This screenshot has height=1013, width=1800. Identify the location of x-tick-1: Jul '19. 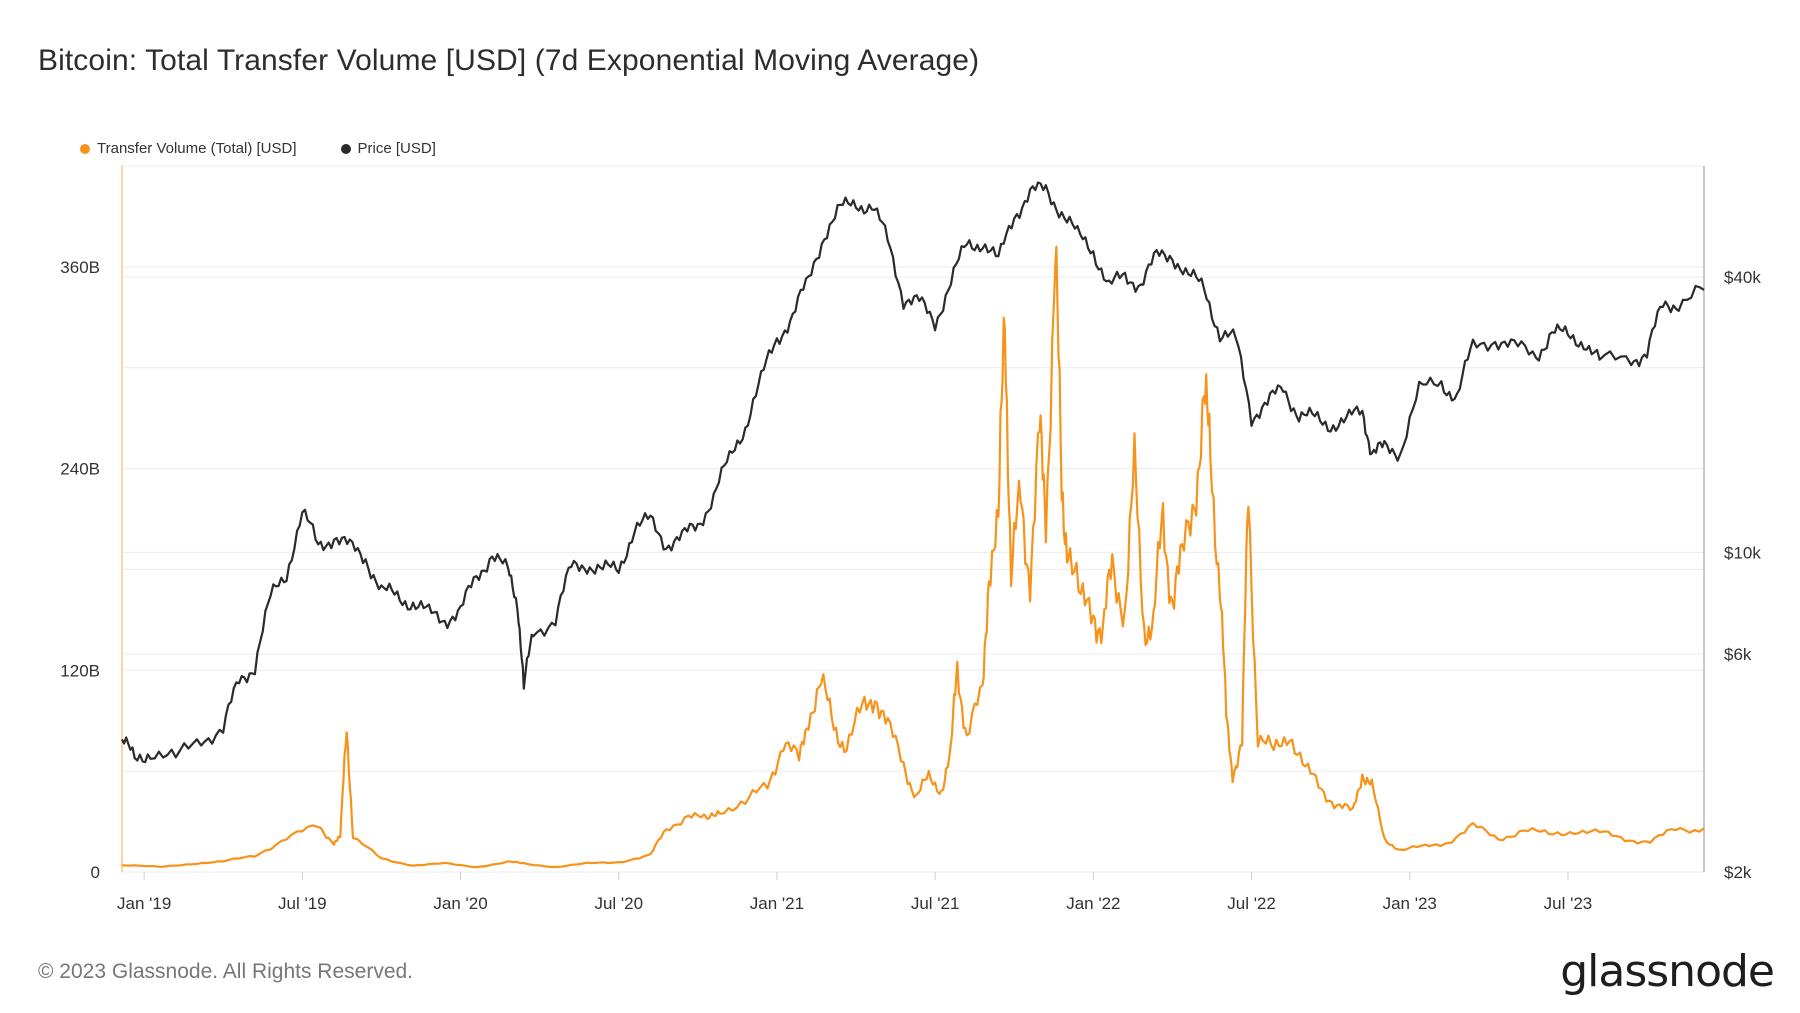
(302, 903).